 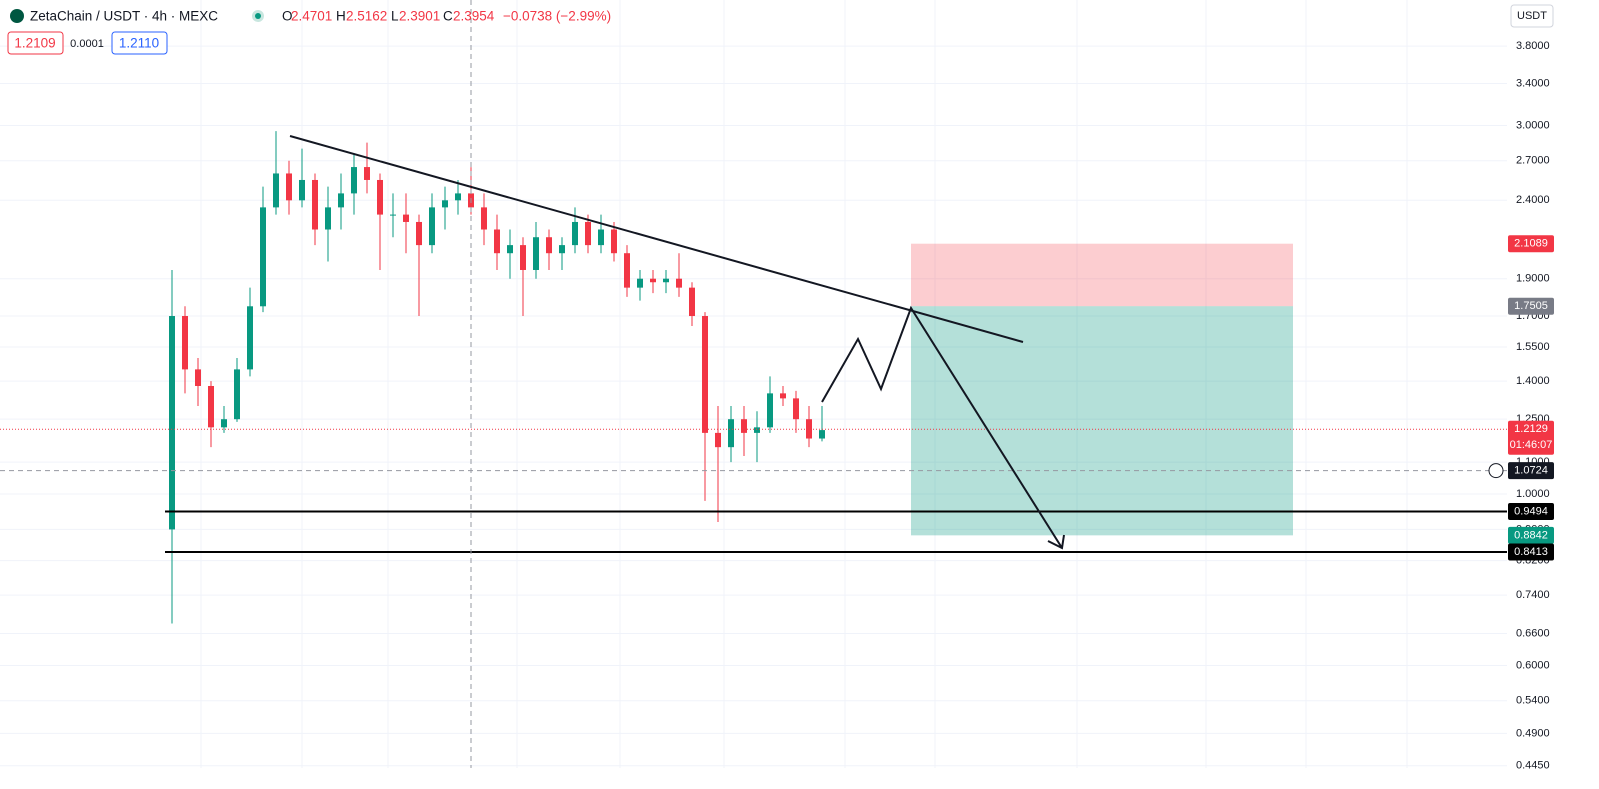 What do you see at coordinates (395, 16) in the screenshot?
I see `l-label: L` at bounding box center [395, 16].